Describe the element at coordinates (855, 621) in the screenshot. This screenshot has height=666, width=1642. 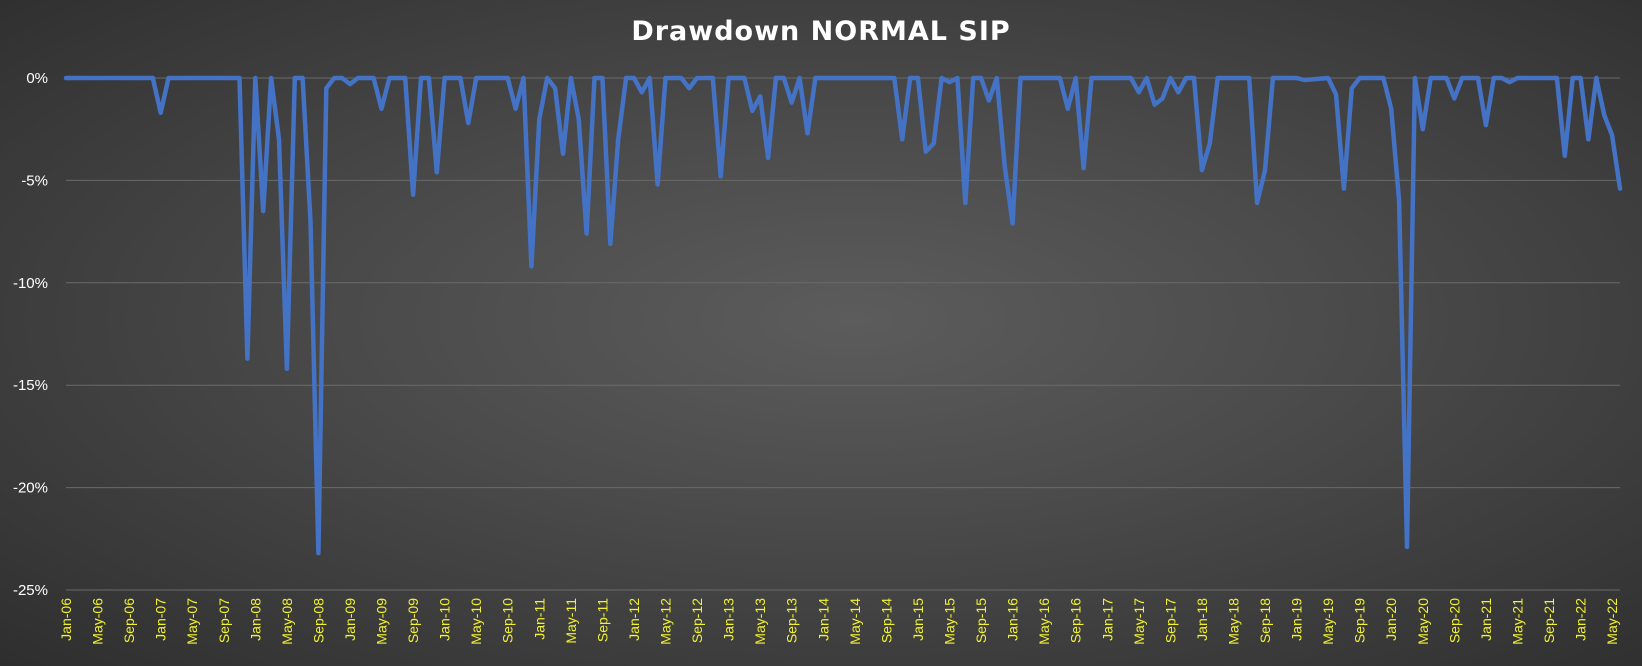
I see `x-tick-label: May-14` at that location.